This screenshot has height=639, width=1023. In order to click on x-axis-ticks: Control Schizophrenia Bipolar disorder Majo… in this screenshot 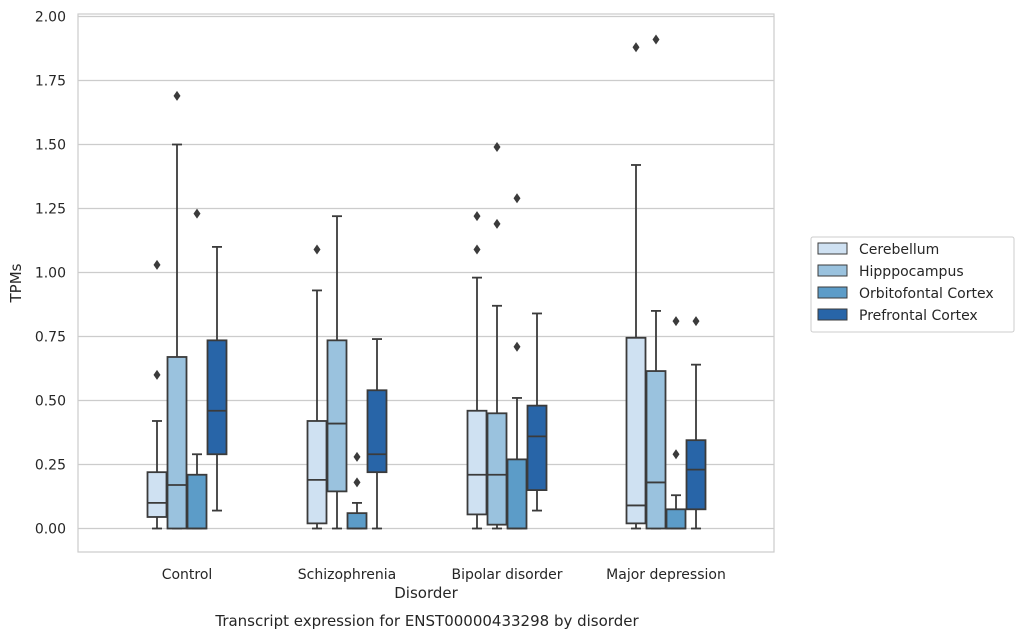, I will do `click(444, 575)`.